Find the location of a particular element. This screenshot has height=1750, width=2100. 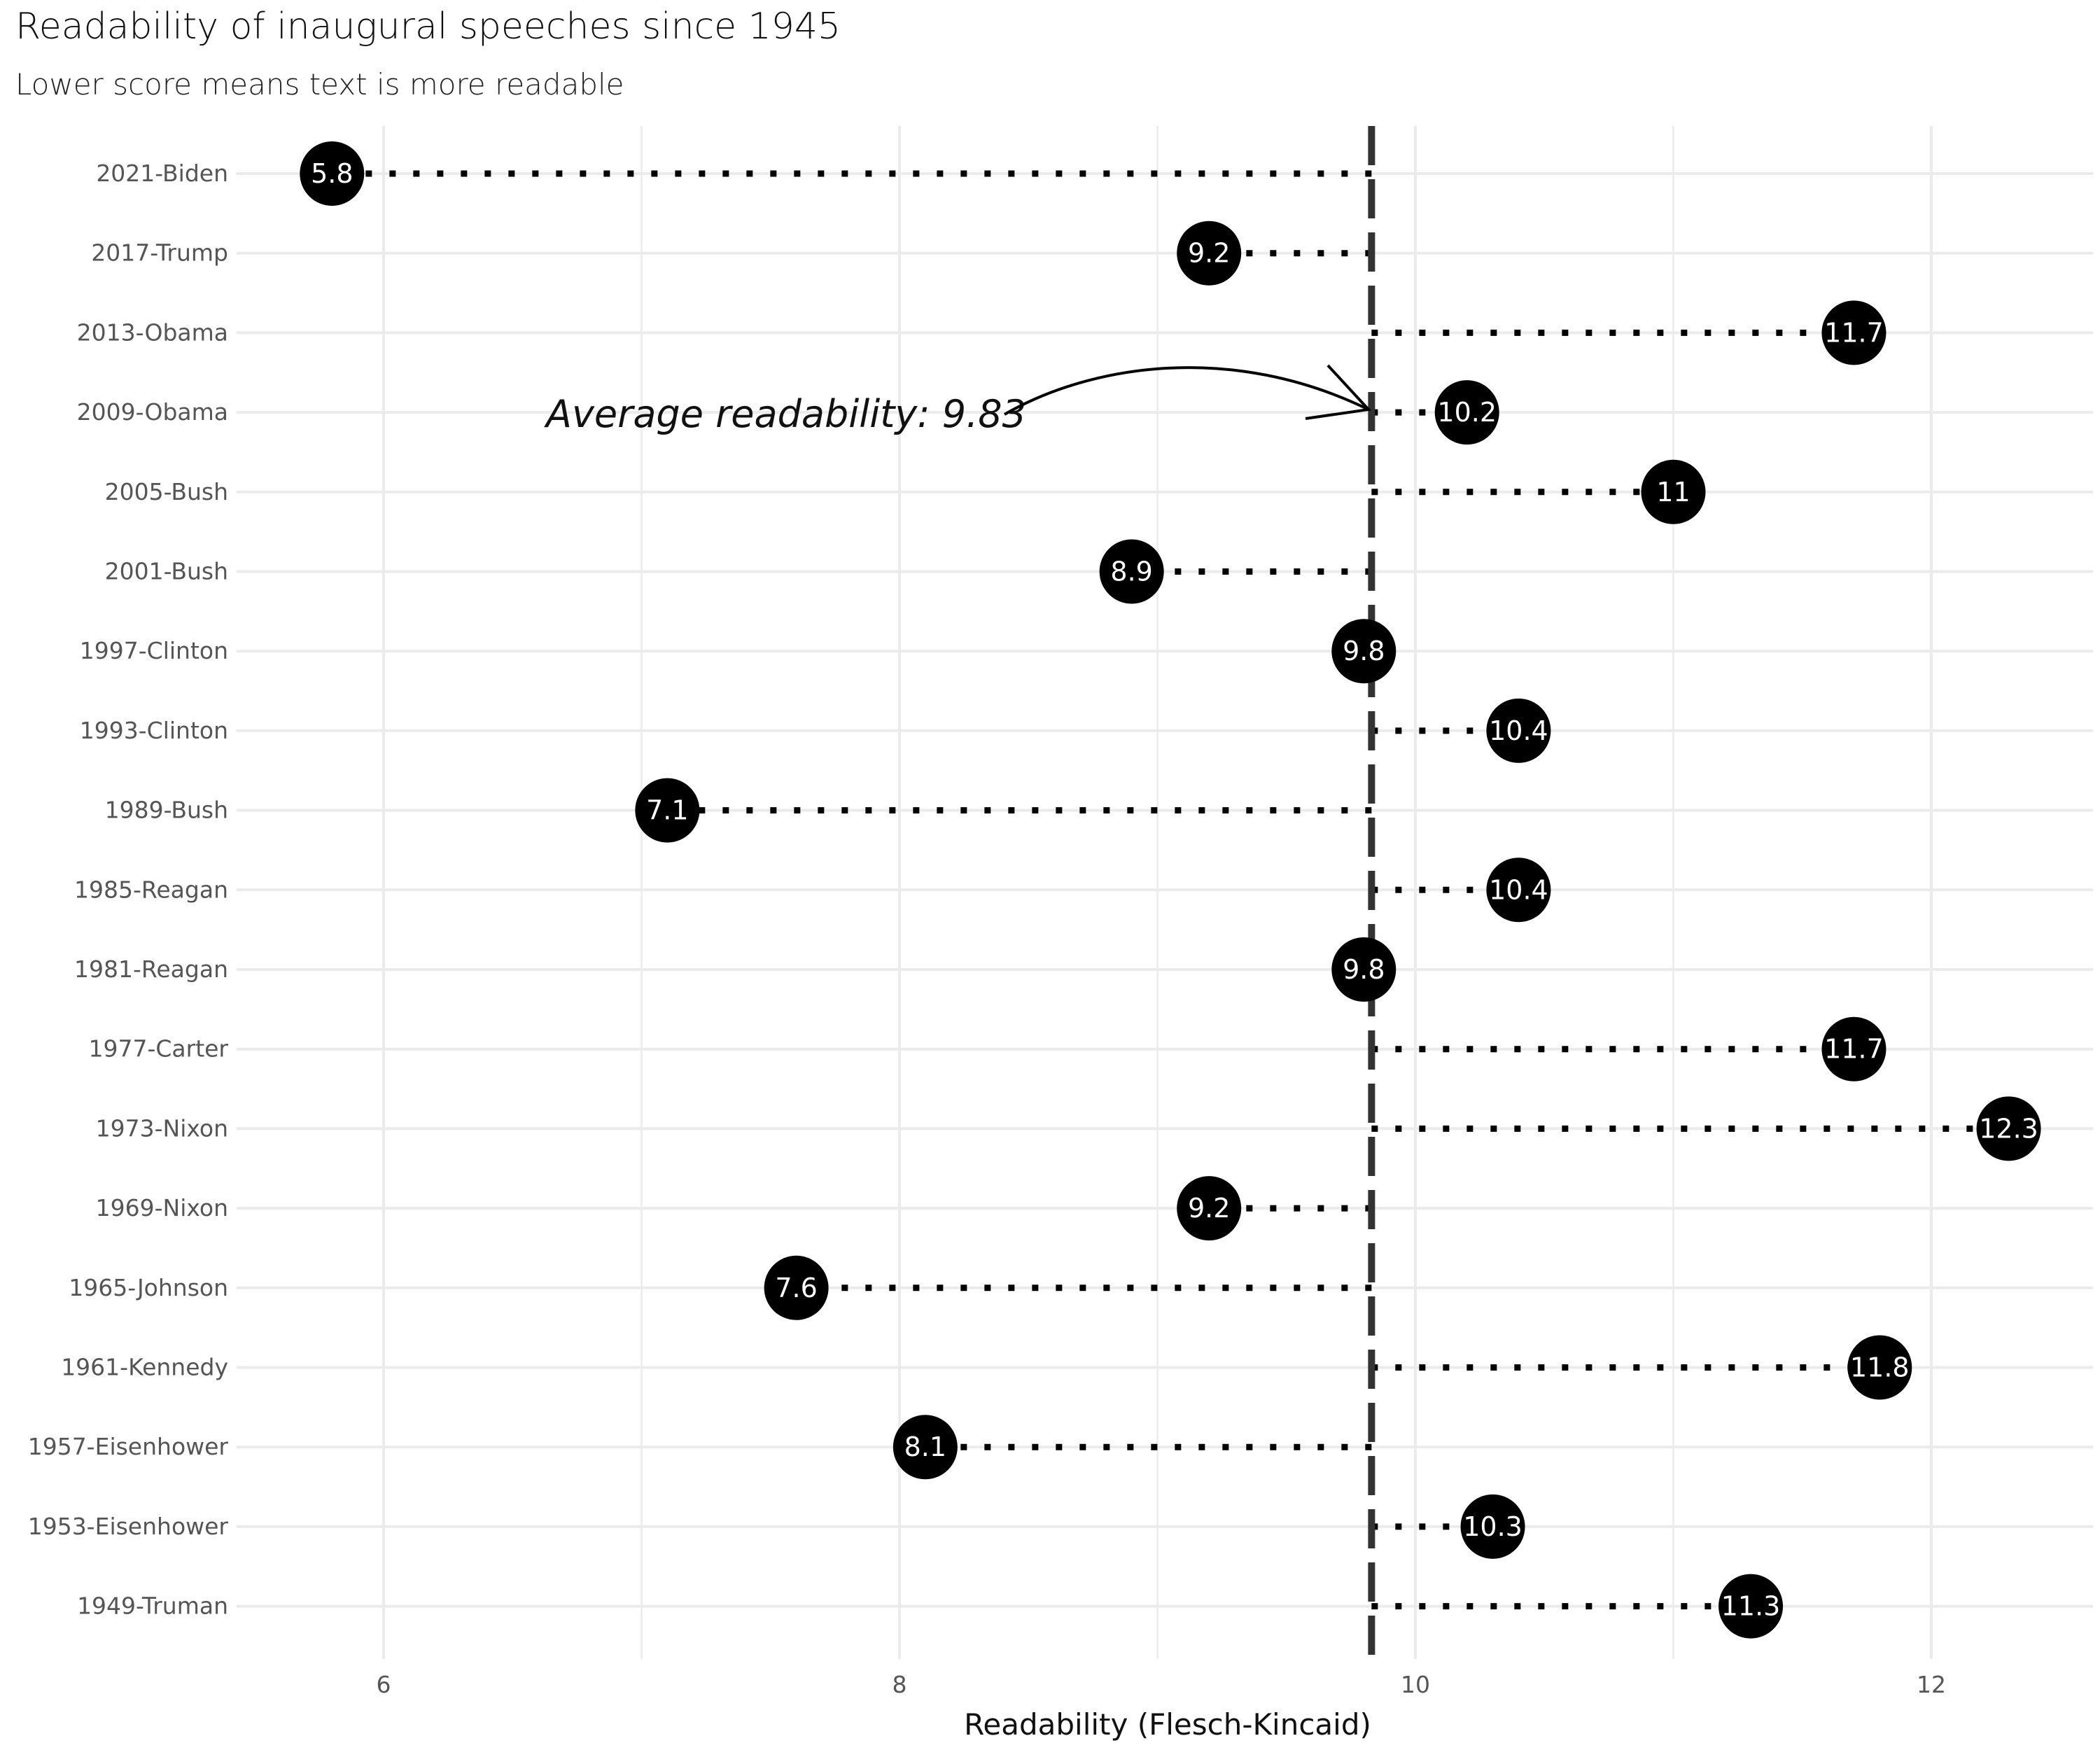

x-tick-label: 6 is located at coordinates (384, 1684).